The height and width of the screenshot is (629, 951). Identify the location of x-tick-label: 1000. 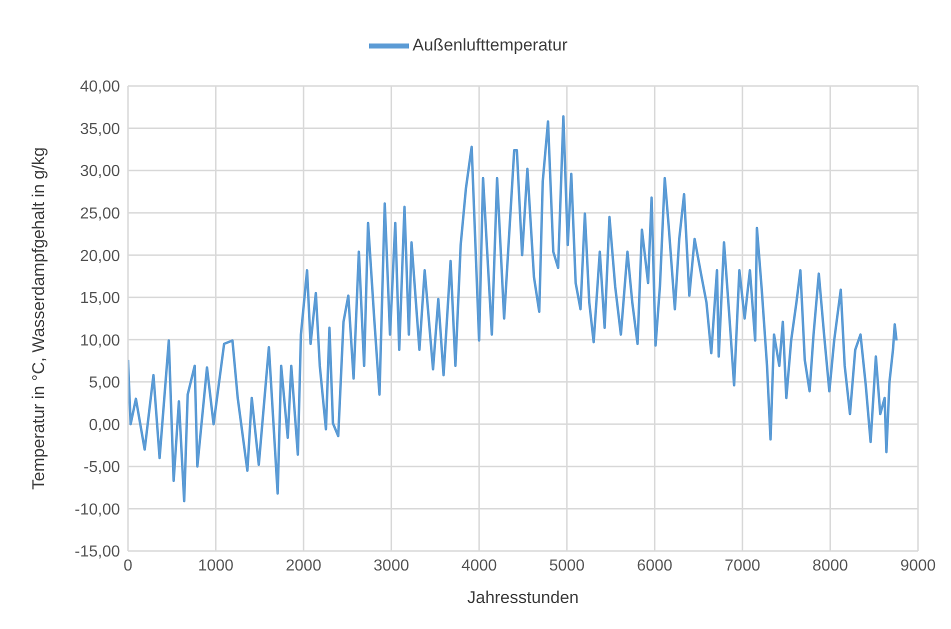
(216, 565).